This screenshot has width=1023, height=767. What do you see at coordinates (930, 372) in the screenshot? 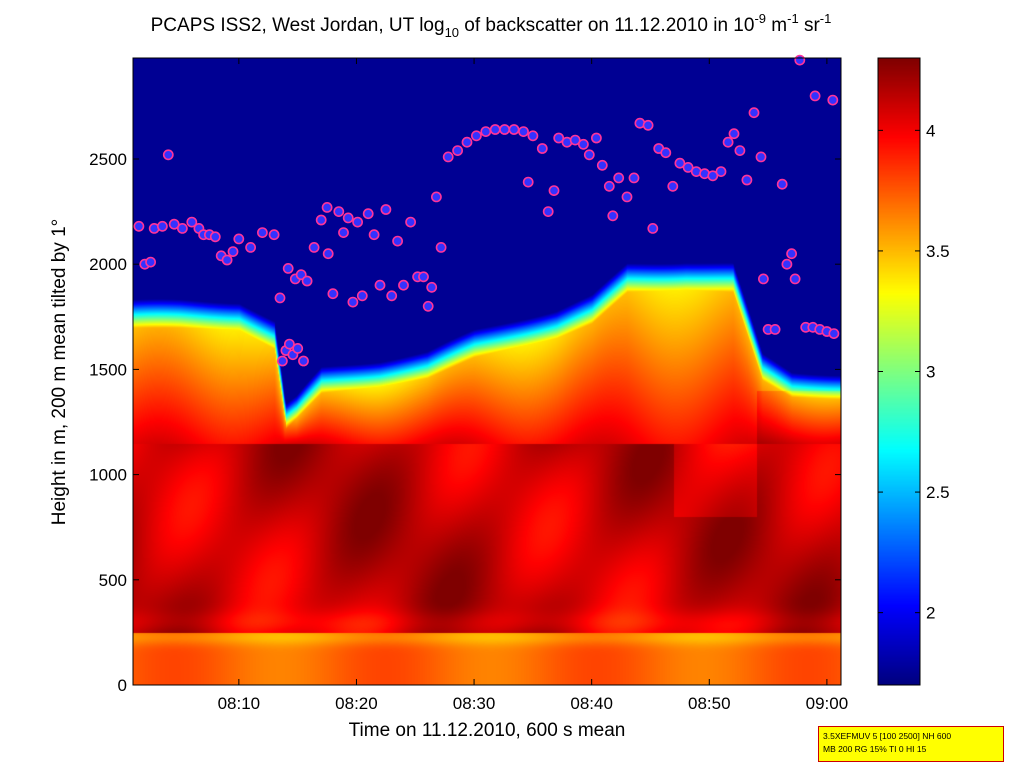
I see `colorbar-tick-label: 3` at bounding box center [930, 372].